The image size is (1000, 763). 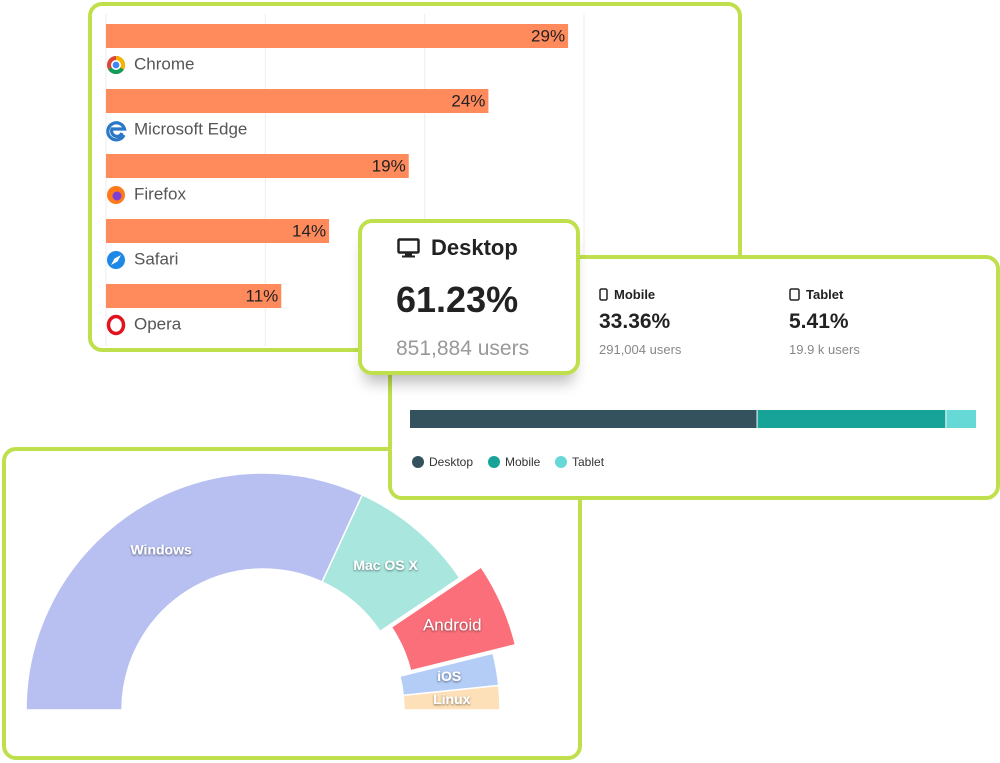 What do you see at coordinates (262, 295) in the screenshot?
I see `bar-value-label: 11%` at bounding box center [262, 295].